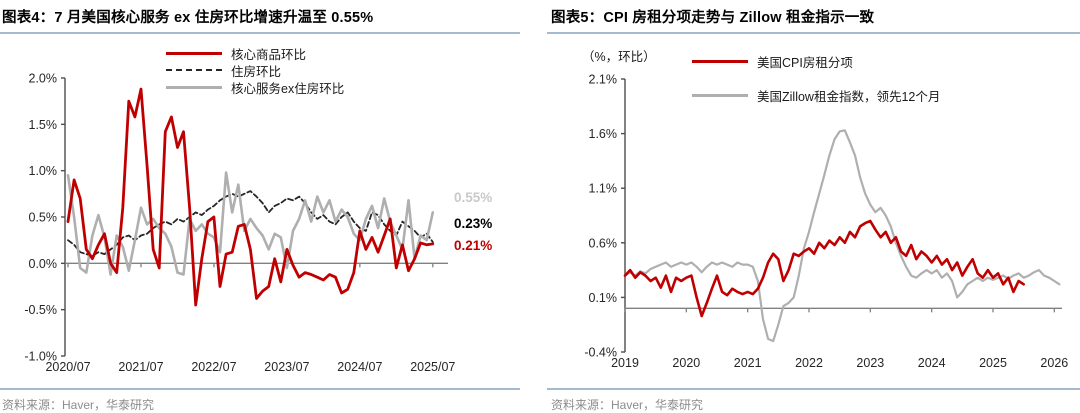  I want to click on svg-text: 2019, so click(625, 363).